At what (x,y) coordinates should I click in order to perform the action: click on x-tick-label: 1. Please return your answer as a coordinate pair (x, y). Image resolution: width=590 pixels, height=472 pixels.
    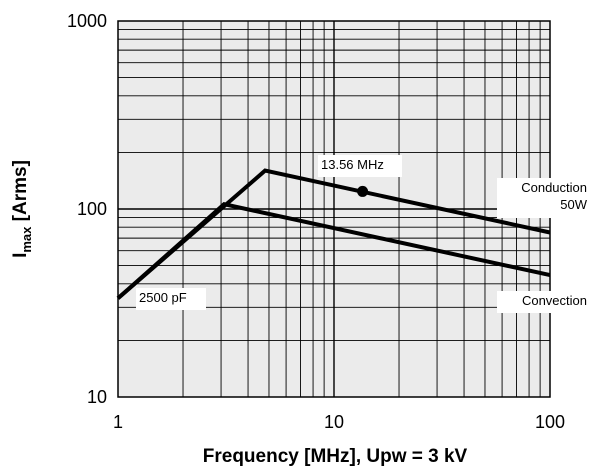
    Looking at the image, I should click on (118, 422).